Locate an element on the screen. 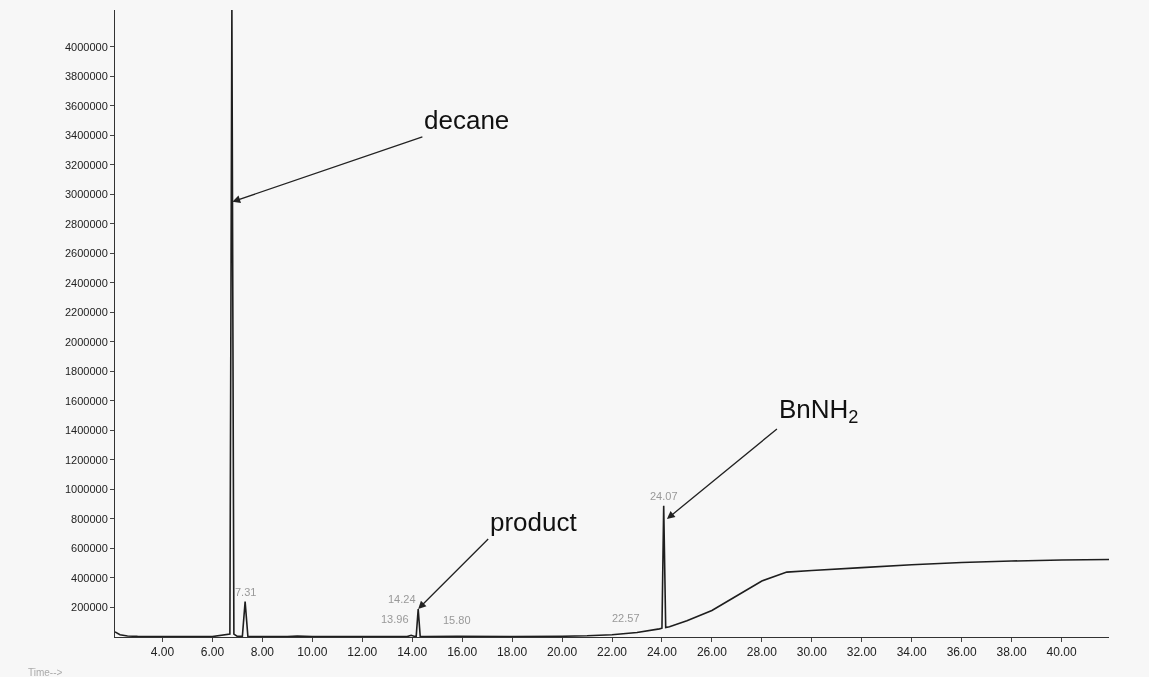 This screenshot has width=1149, height=677. y-tick-label: 3600000 is located at coordinates (86, 105).